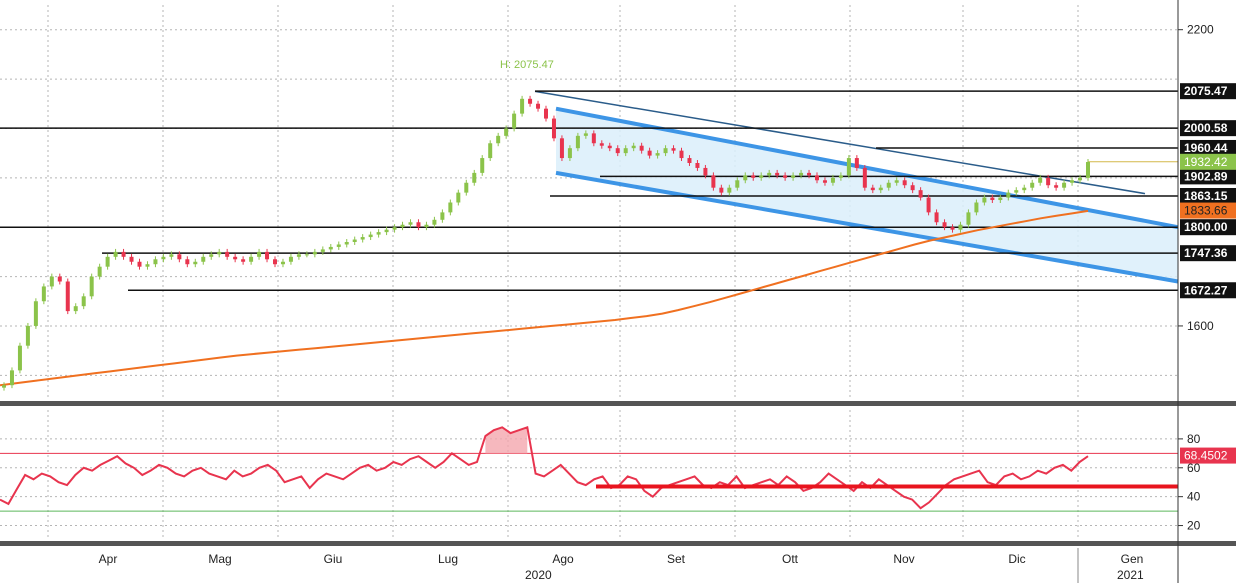 The image size is (1236, 583). Describe the element at coordinates (108, 559) in the screenshot. I see `x-tick-label: Apr` at that location.